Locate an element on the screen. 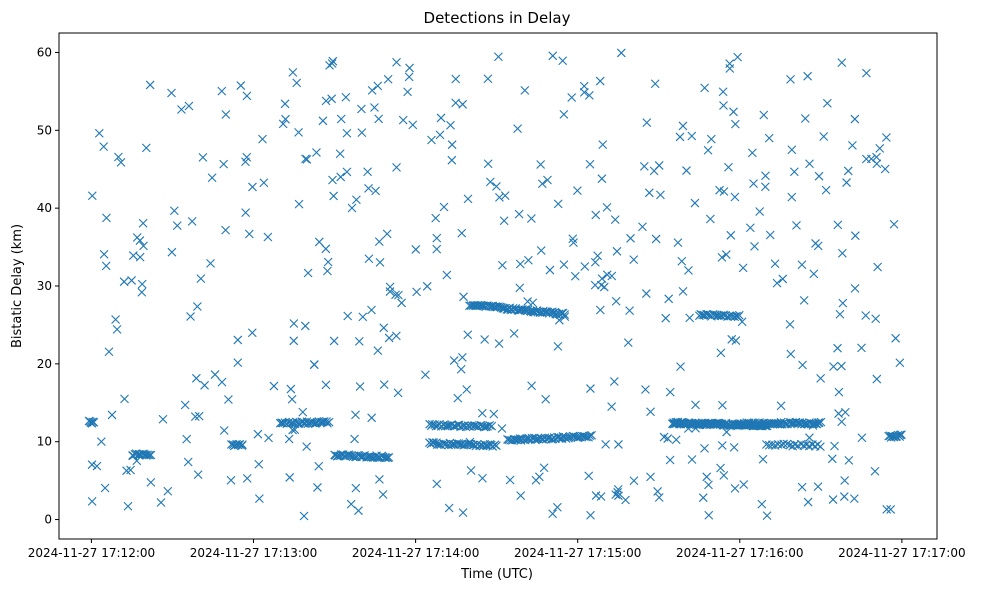 The height and width of the screenshot is (590, 985). x-axis-label: Time (UTC) is located at coordinates (496, 574).